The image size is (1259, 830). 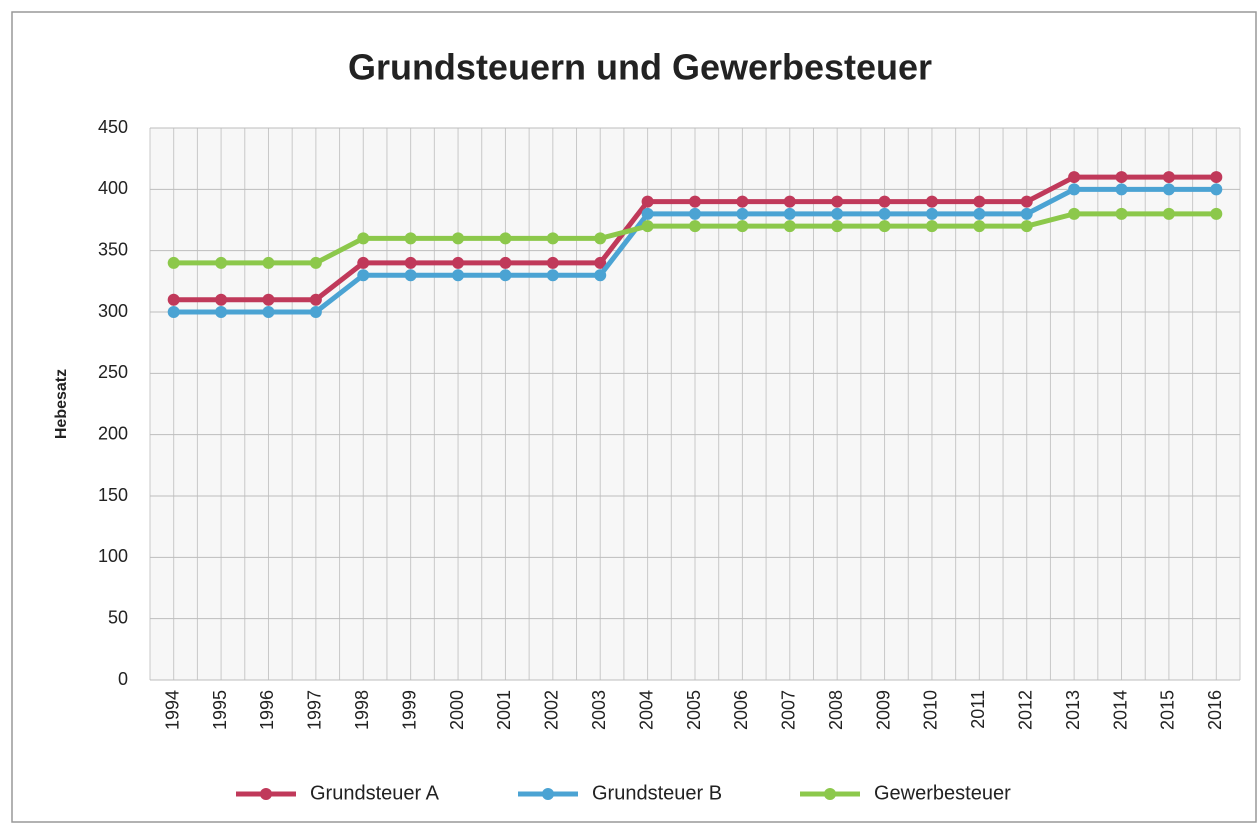 I want to click on x-tick-label: 1994, so click(x=172, y=710).